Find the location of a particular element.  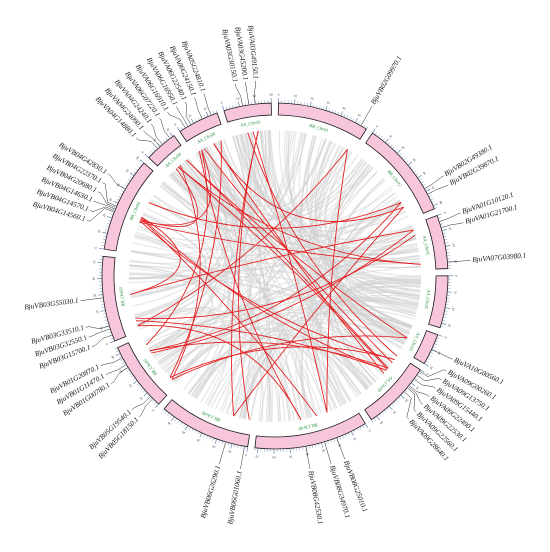

chromosome-bb-chr06 is located at coordinates (207, 423).